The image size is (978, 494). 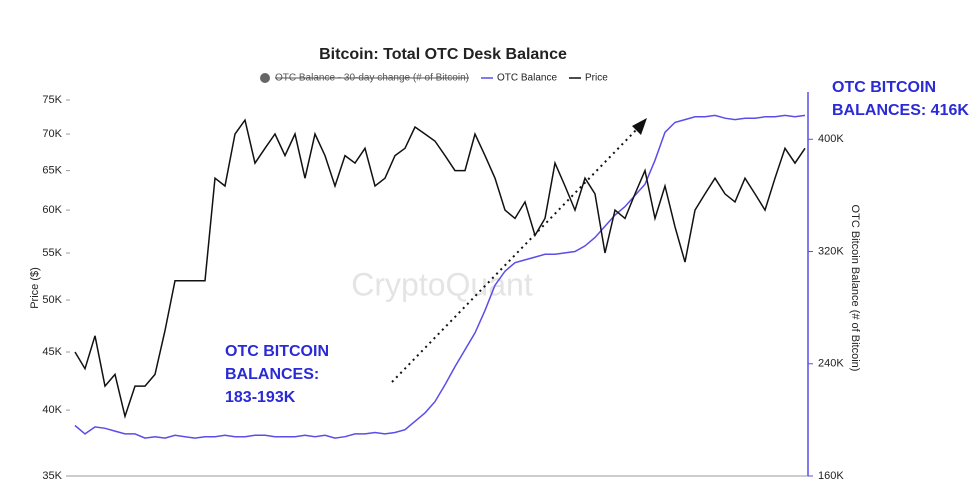 I want to click on y-tick-label: 65K, so click(x=52, y=171).